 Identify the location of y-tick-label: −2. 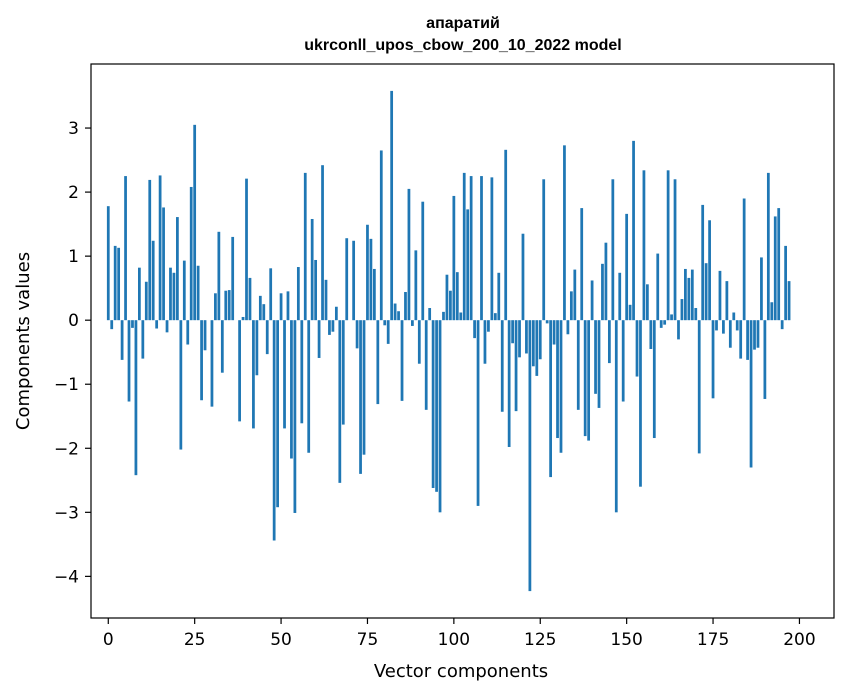
(66, 449).